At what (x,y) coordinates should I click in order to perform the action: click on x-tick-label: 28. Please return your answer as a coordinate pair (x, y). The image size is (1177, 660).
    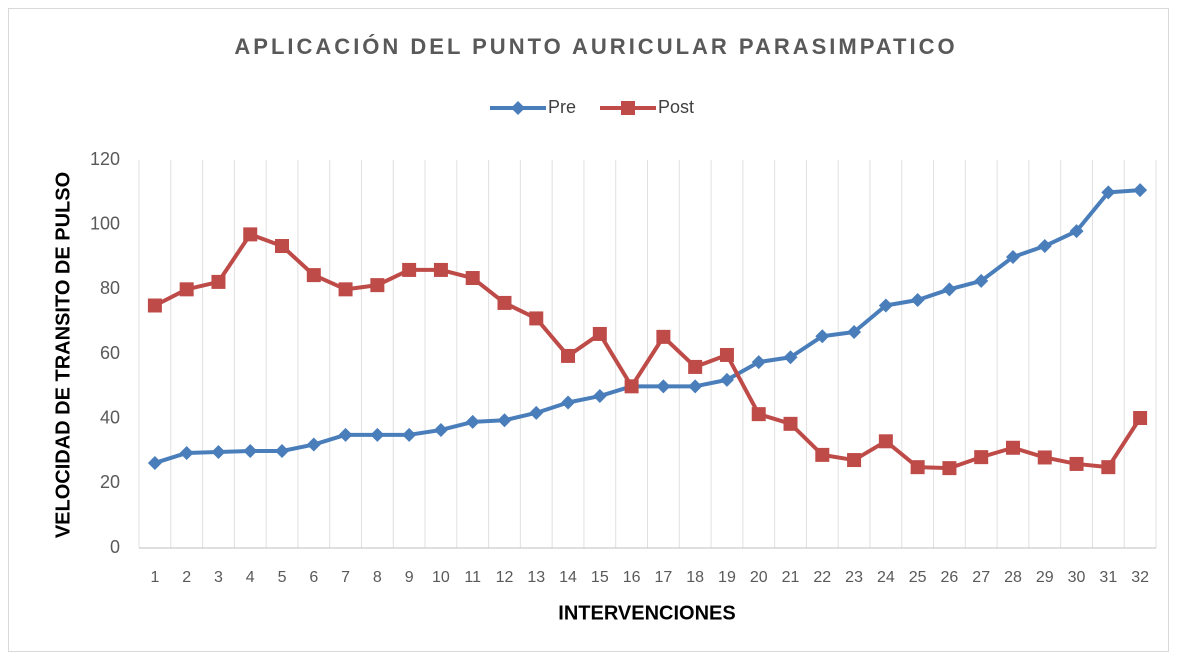
    Looking at the image, I should click on (1013, 577).